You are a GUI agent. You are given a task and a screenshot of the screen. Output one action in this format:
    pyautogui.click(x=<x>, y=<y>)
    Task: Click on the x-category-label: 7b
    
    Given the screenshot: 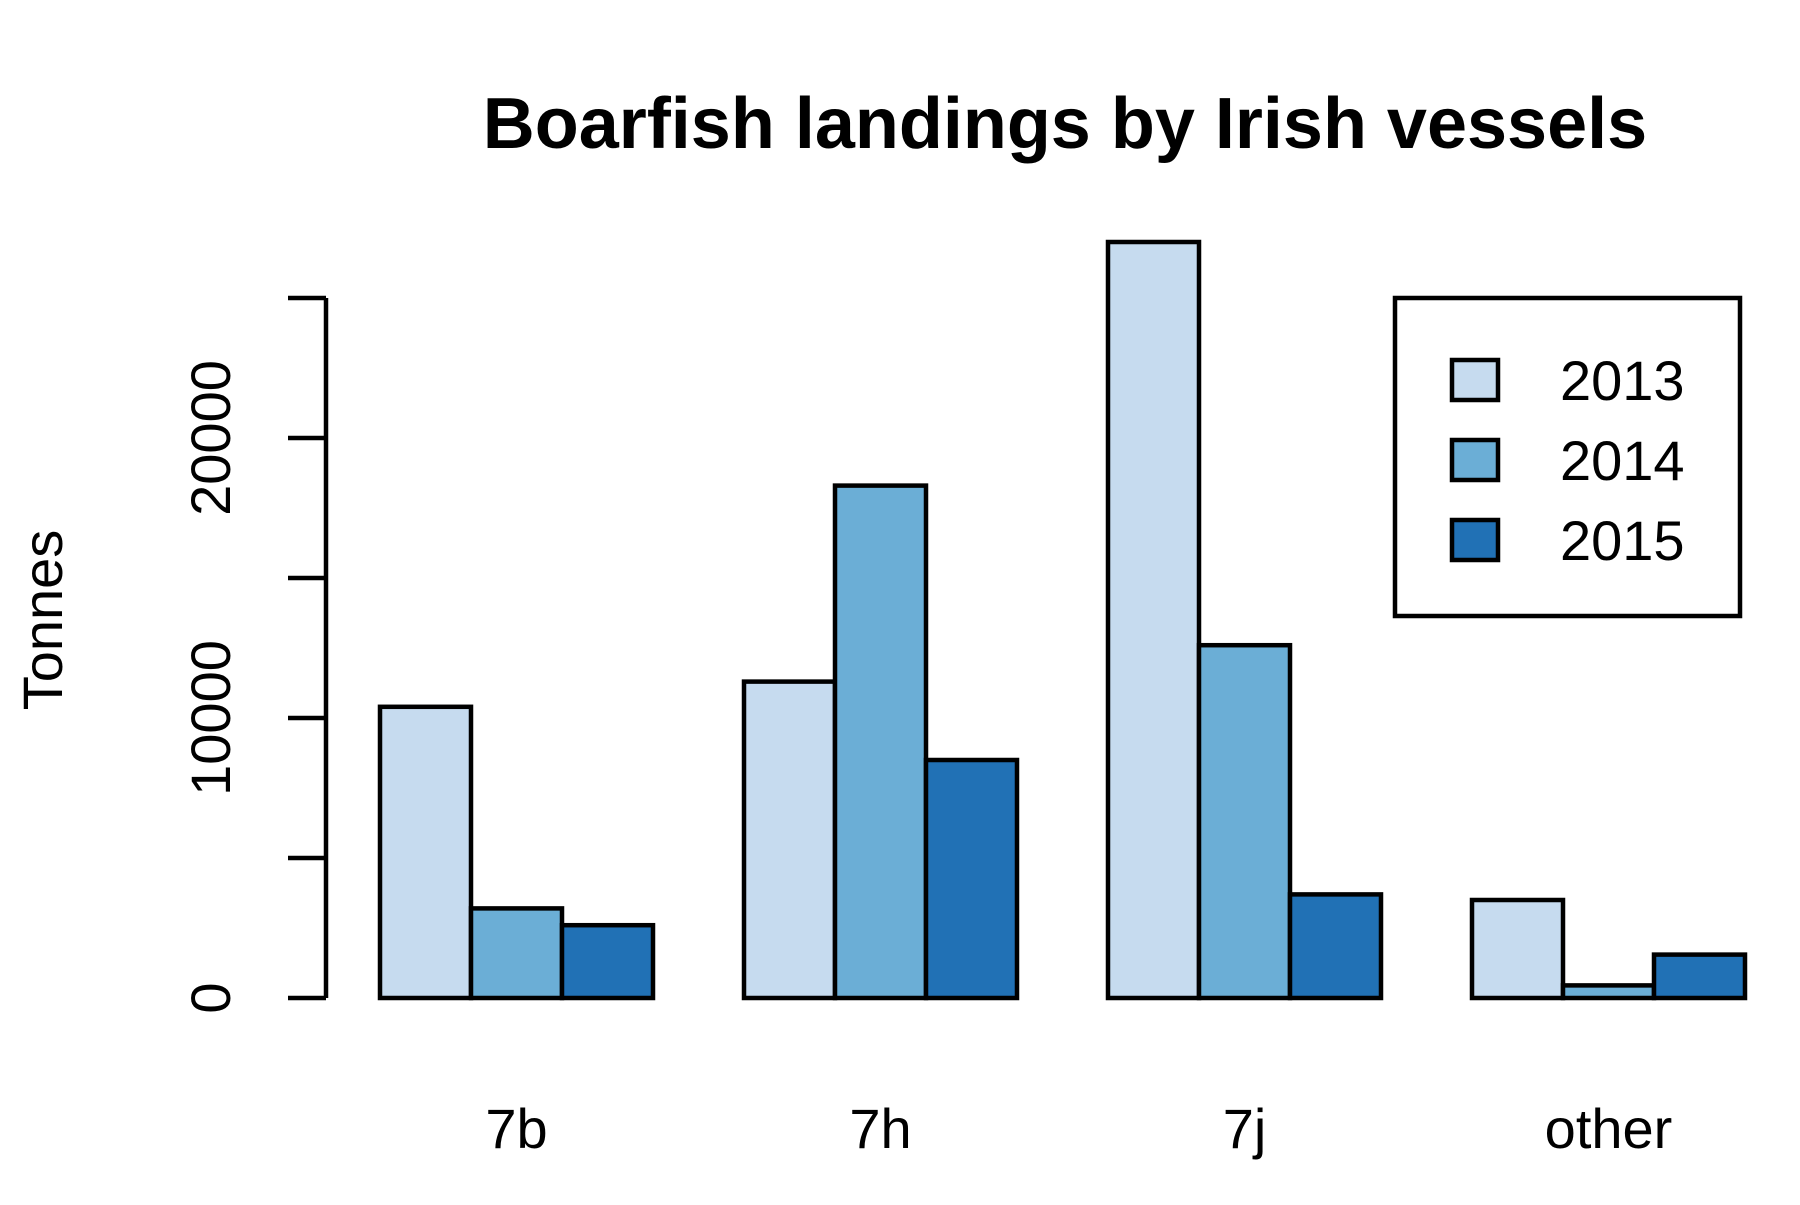 What is the action you would take?
    pyautogui.click(x=516, y=1128)
    